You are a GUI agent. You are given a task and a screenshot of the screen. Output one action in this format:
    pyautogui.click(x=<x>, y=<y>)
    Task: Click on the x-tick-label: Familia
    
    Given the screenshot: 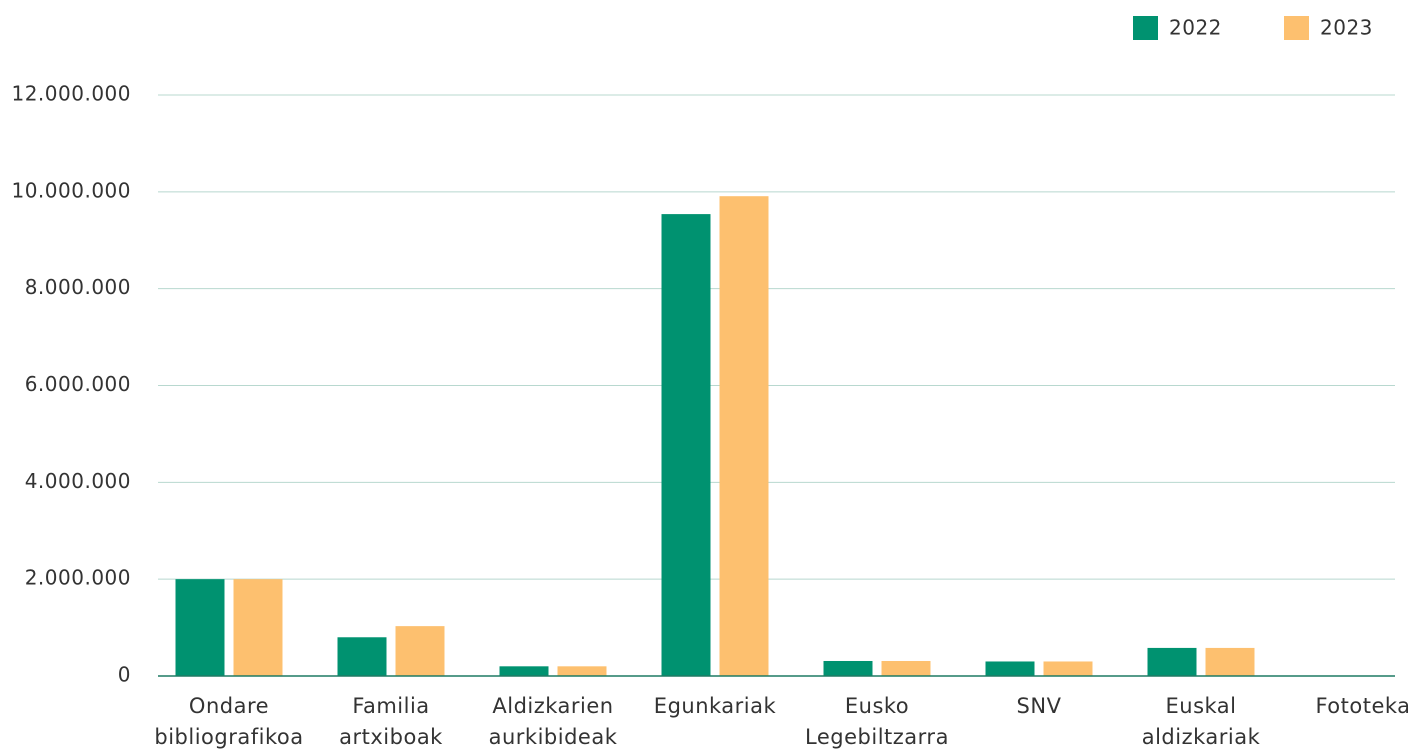 What is the action you would take?
    pyautogui.click(x=390, y=706)
    